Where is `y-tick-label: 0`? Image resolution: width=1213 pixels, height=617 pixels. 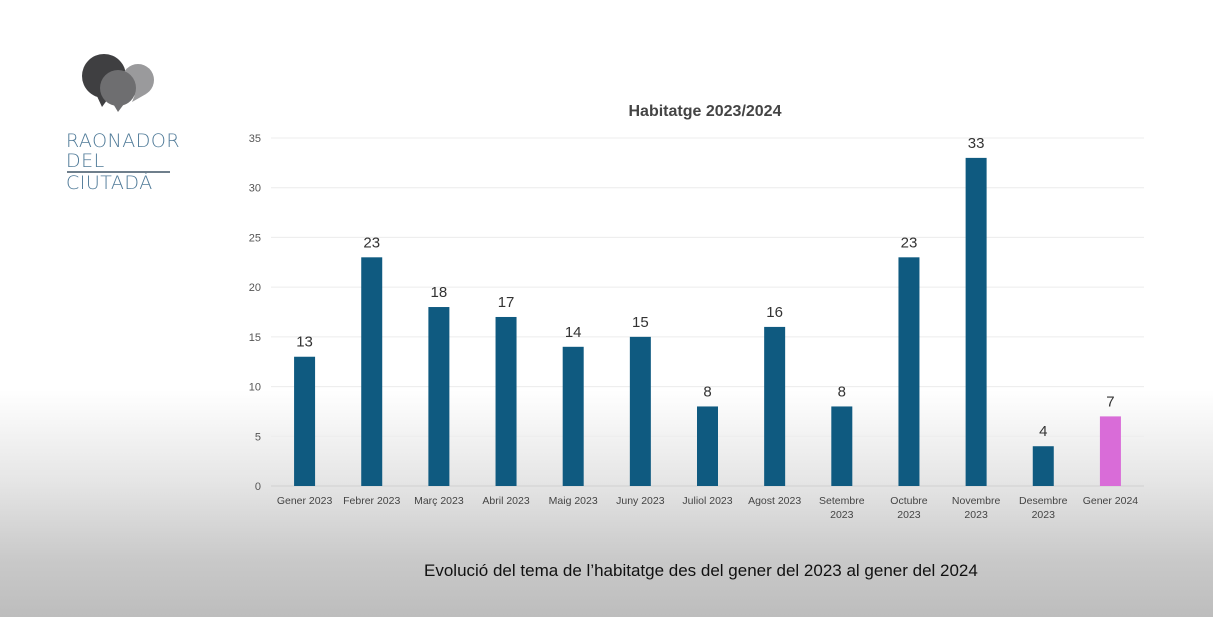
y-tick-label: 0 is located at coordinates (258, 487).